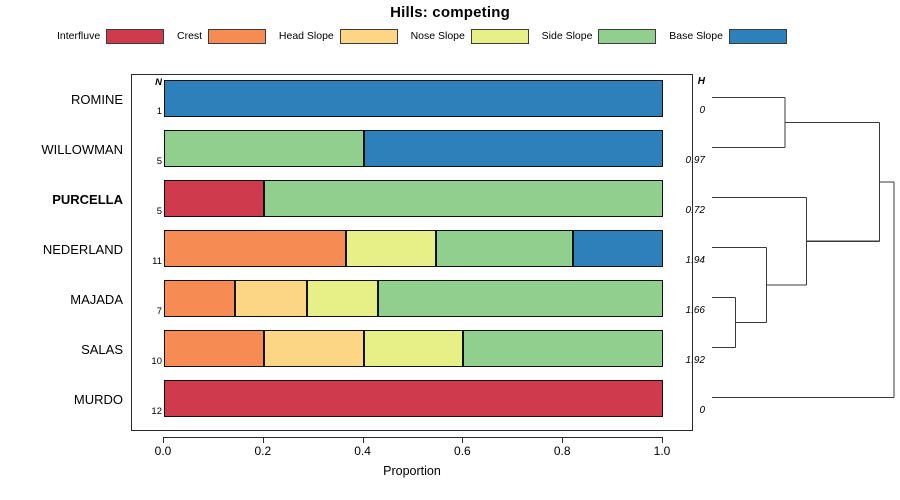 The height and width of the screenshot is (500, 900). What do you see at coordinates (338, 36) in the screenshot?
I see `legend-item: Head Slope` at bounding box center [338, 36].